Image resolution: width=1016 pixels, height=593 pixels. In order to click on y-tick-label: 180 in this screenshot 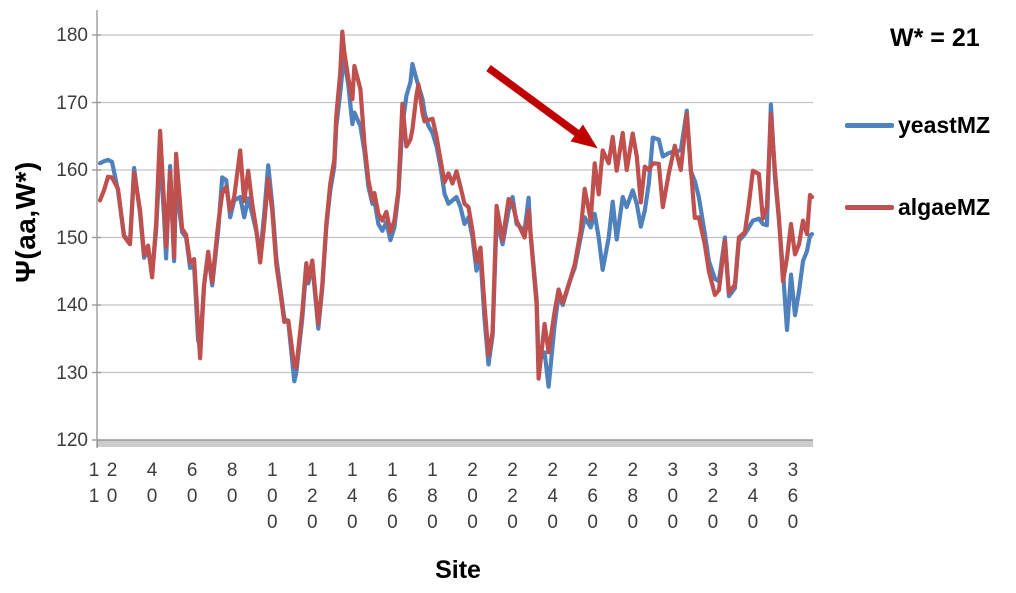, I will do `click(72, 35)`.